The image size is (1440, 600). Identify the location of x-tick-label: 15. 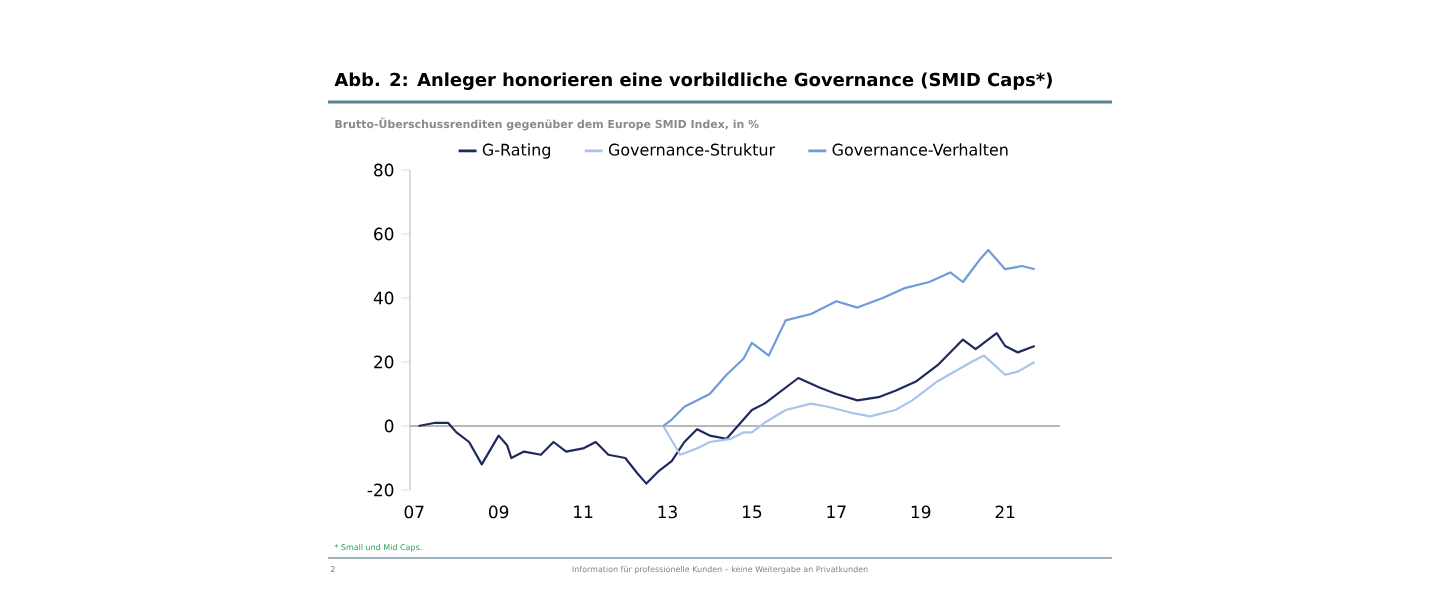
(752, 512).